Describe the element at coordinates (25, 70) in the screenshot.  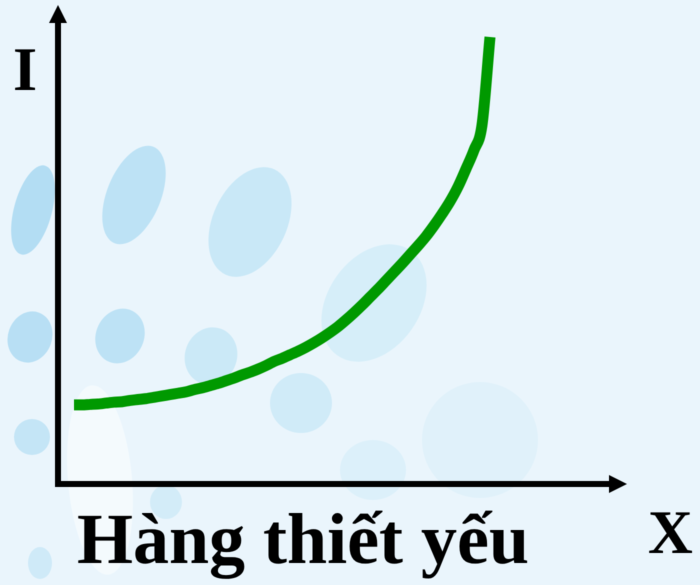
I see `y-axis-title: I` at that location.